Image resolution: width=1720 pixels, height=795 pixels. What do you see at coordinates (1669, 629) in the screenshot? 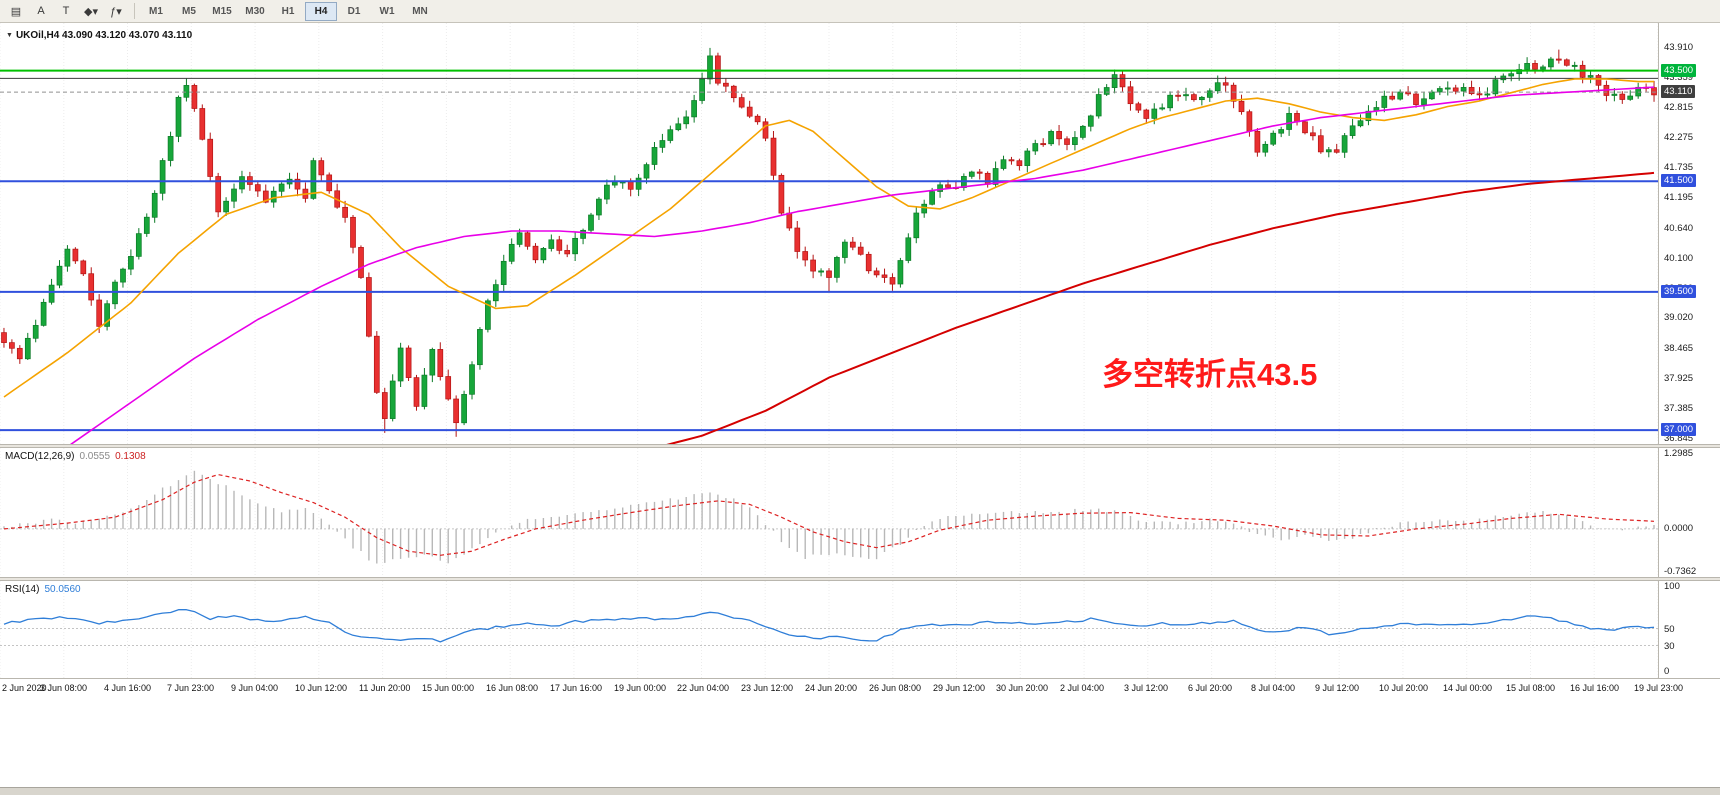
I see `rsi-axis-tick: 50` at bounding box center [1669, 629].